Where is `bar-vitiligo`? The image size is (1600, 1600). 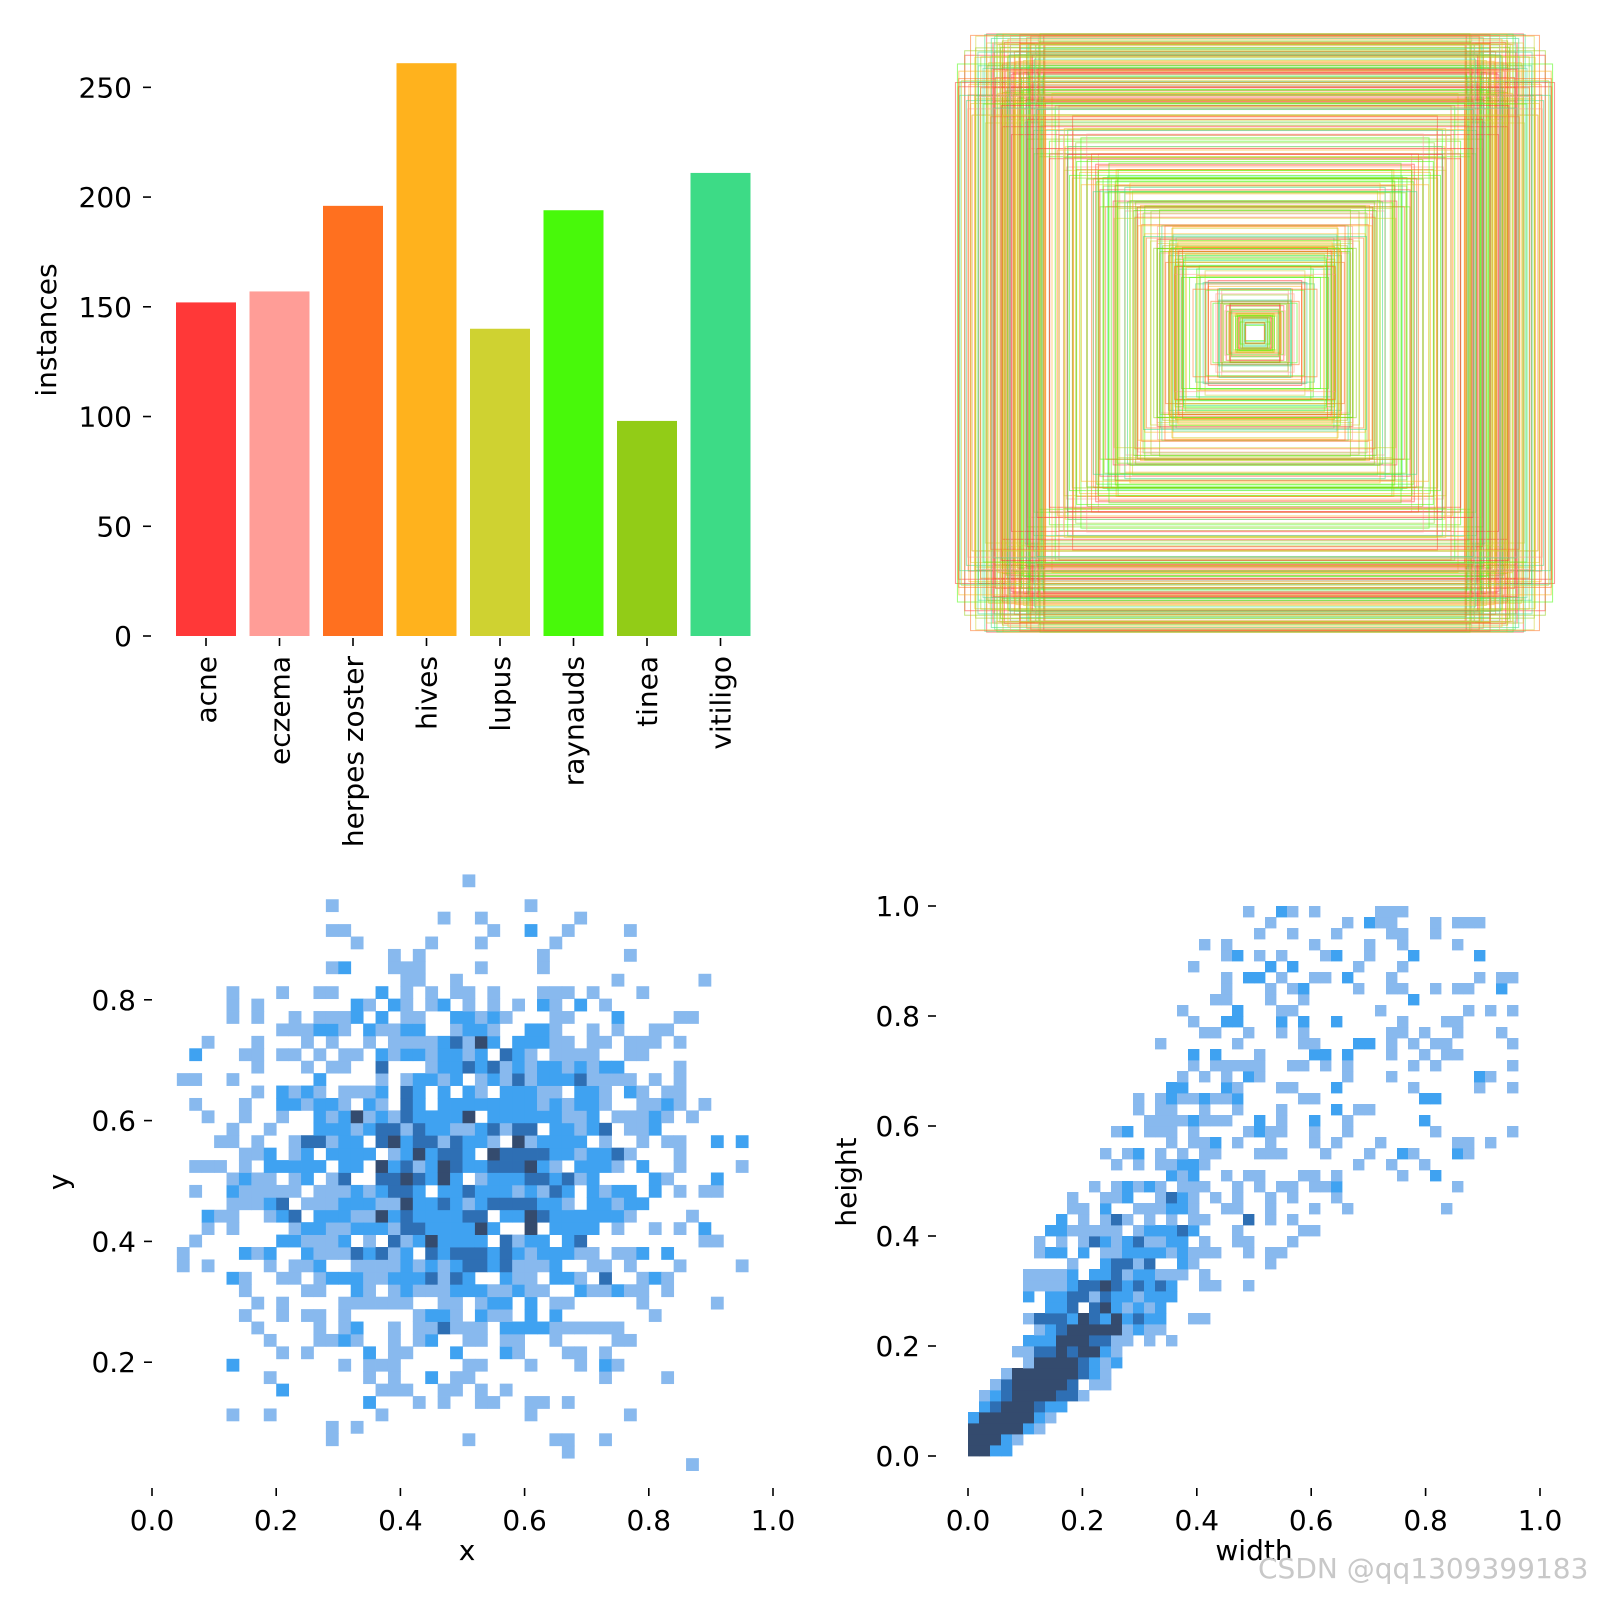
bar-vitiligo is located at coordinates (720, 404).